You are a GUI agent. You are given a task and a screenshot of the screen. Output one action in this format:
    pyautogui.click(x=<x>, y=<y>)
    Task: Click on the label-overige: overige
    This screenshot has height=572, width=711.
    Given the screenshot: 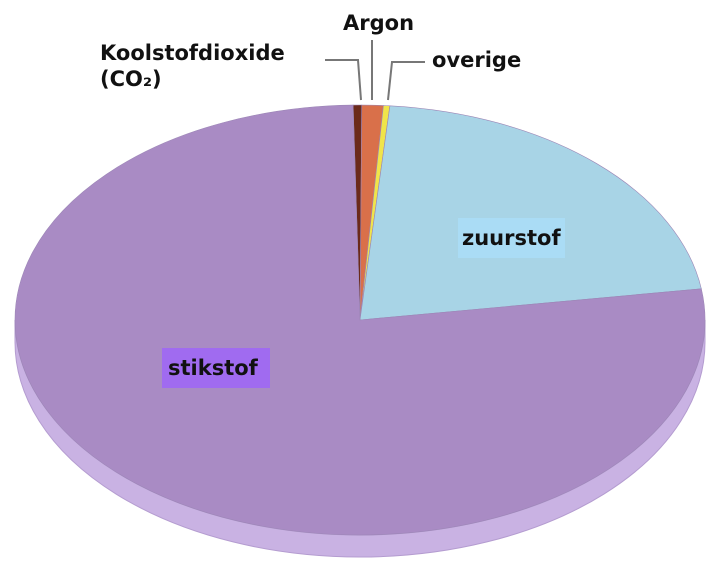 What is the action you would take?
    pyautogui.click(x=477, y=60)
    